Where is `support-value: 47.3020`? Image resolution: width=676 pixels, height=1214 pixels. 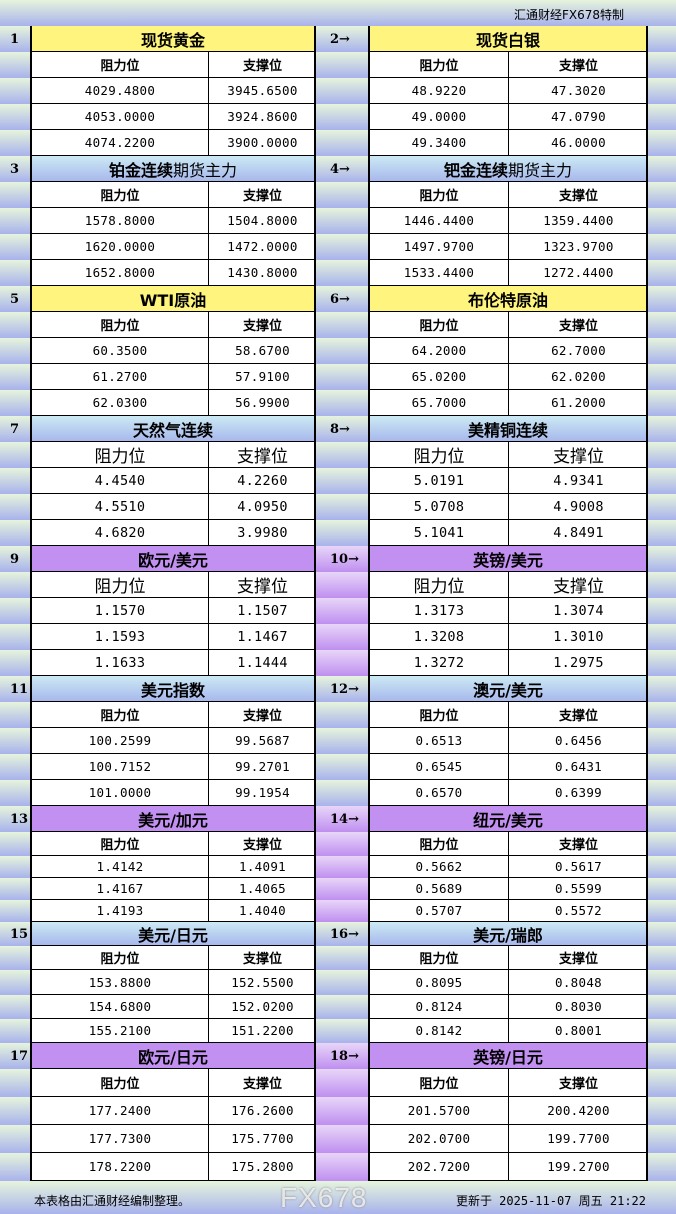
support-value: 47.3020 is located at coordinates (578, 91).